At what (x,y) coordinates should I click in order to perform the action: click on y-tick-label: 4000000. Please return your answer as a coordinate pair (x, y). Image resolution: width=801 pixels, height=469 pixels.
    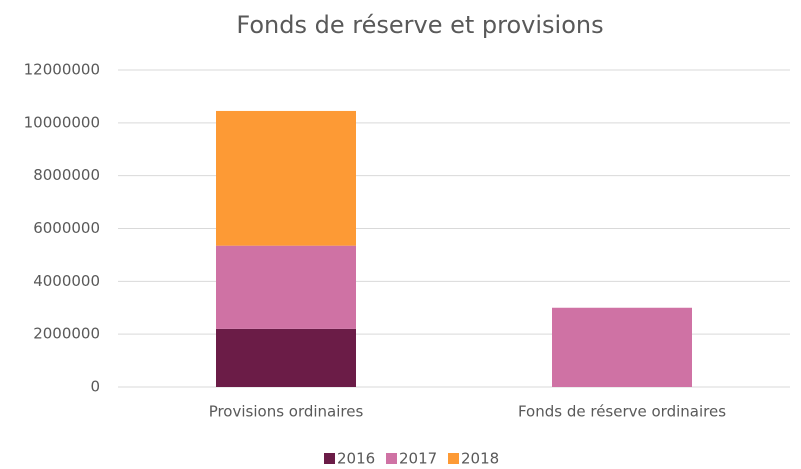
    Looking at the image, I should click on (66, 281).